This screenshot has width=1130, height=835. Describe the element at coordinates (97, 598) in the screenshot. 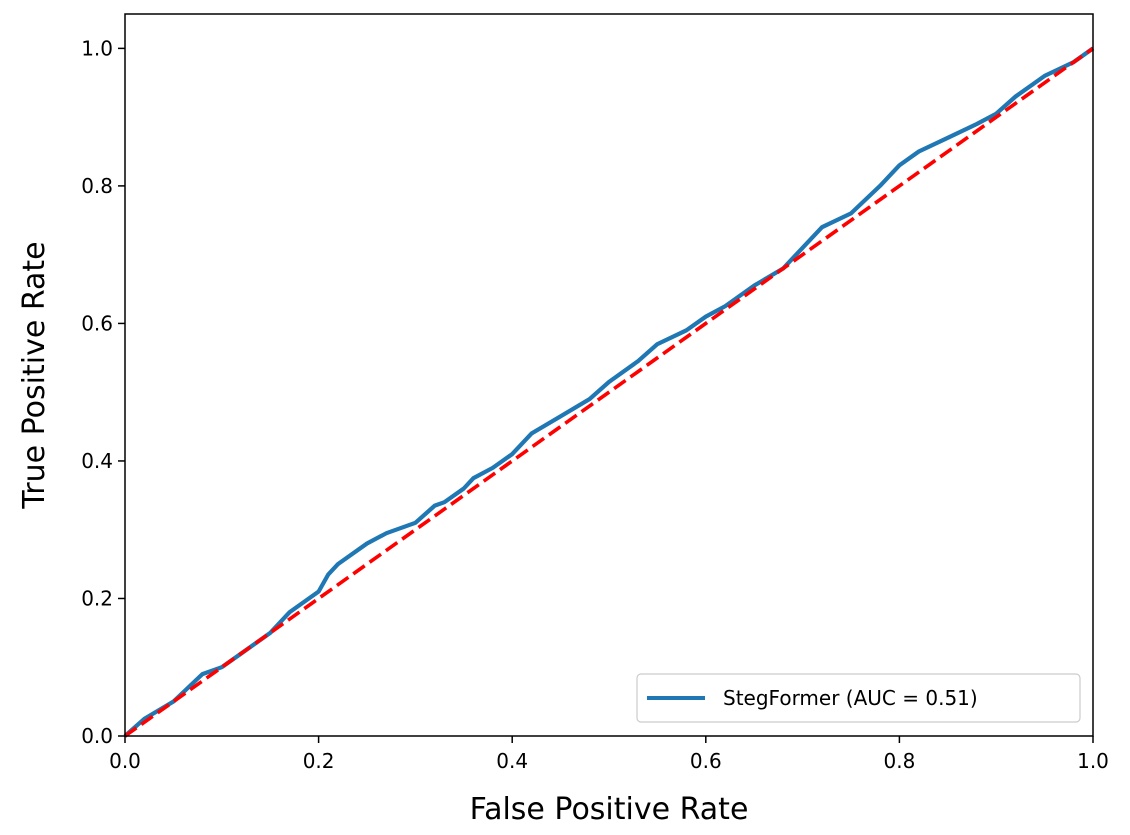

I see `y-tick-label: 0.2` at that location.